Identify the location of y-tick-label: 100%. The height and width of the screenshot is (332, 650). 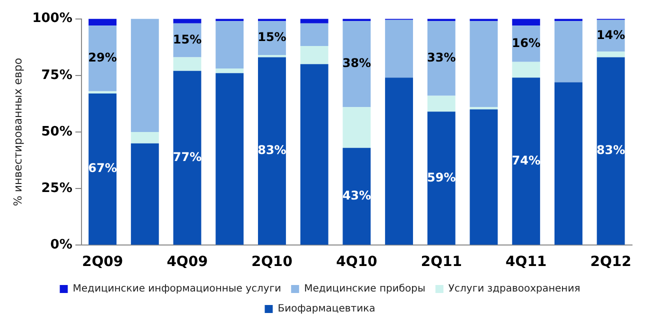
(52, 18).